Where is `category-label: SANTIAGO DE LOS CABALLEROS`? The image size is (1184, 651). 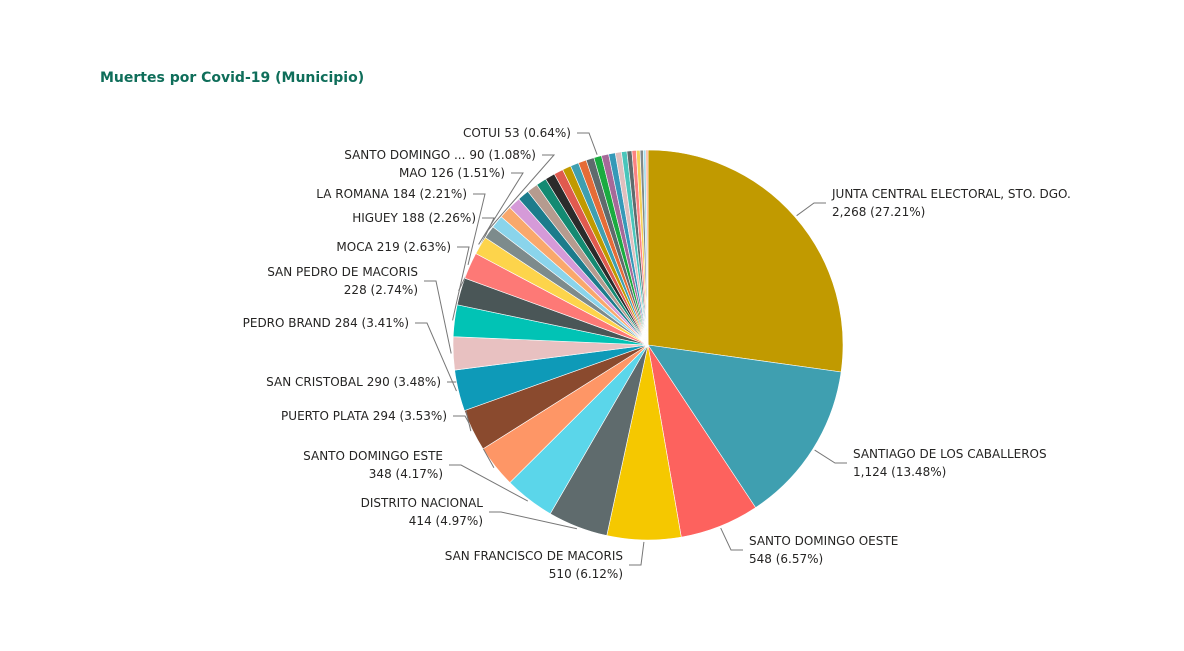
category-label: SANTIAGO DE LOS CABALLEROS is located at coordinates (950, 454).